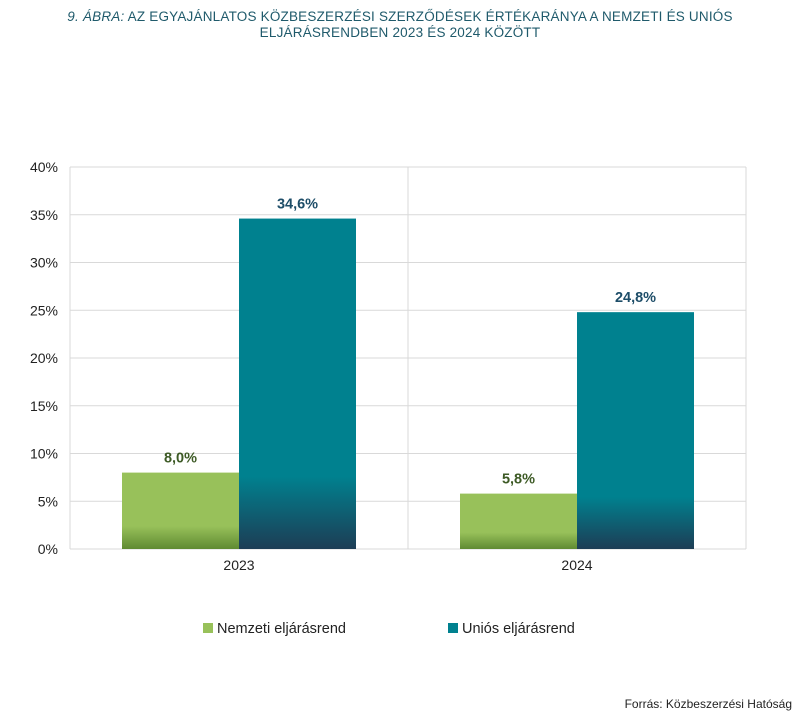  What do you see at coordinates (44, 454) in the screenshot?
I see `y-tick-label: 10%` at bounding box center [44, 454].